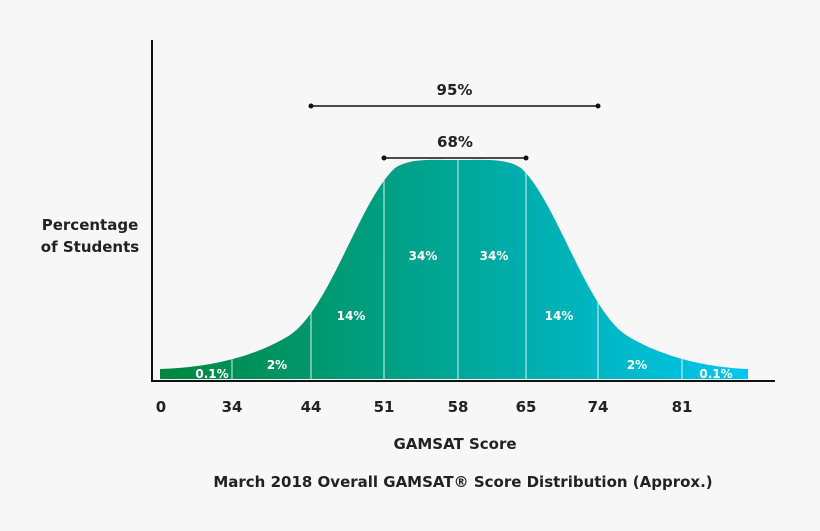 This screenshot has height=531, width=820. What do you see at coordinates (384, 407) in the screenshot?
I see `x-tick-label: 51` at bounding box center [384, 407].